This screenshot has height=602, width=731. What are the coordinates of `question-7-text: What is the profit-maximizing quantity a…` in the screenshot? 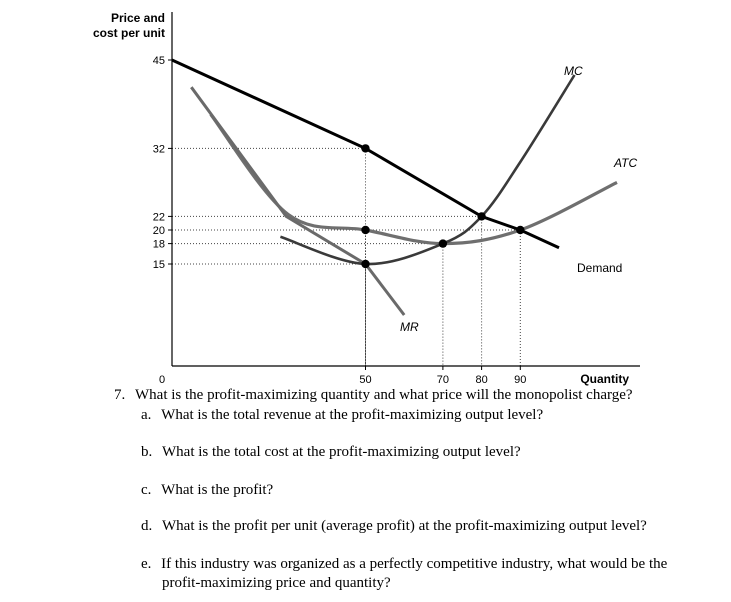 It's located at (384, 395).